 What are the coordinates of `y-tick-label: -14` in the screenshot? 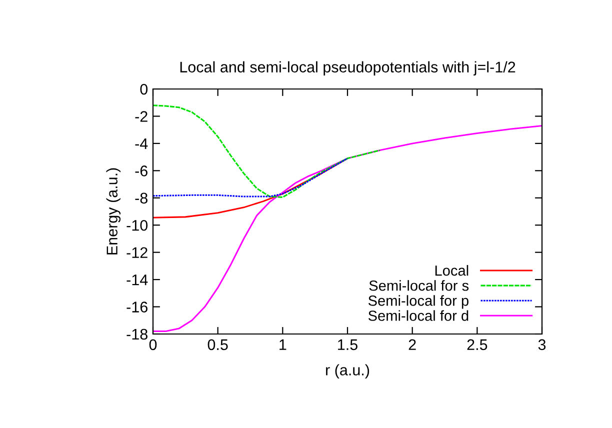 It's located at (137, 280).